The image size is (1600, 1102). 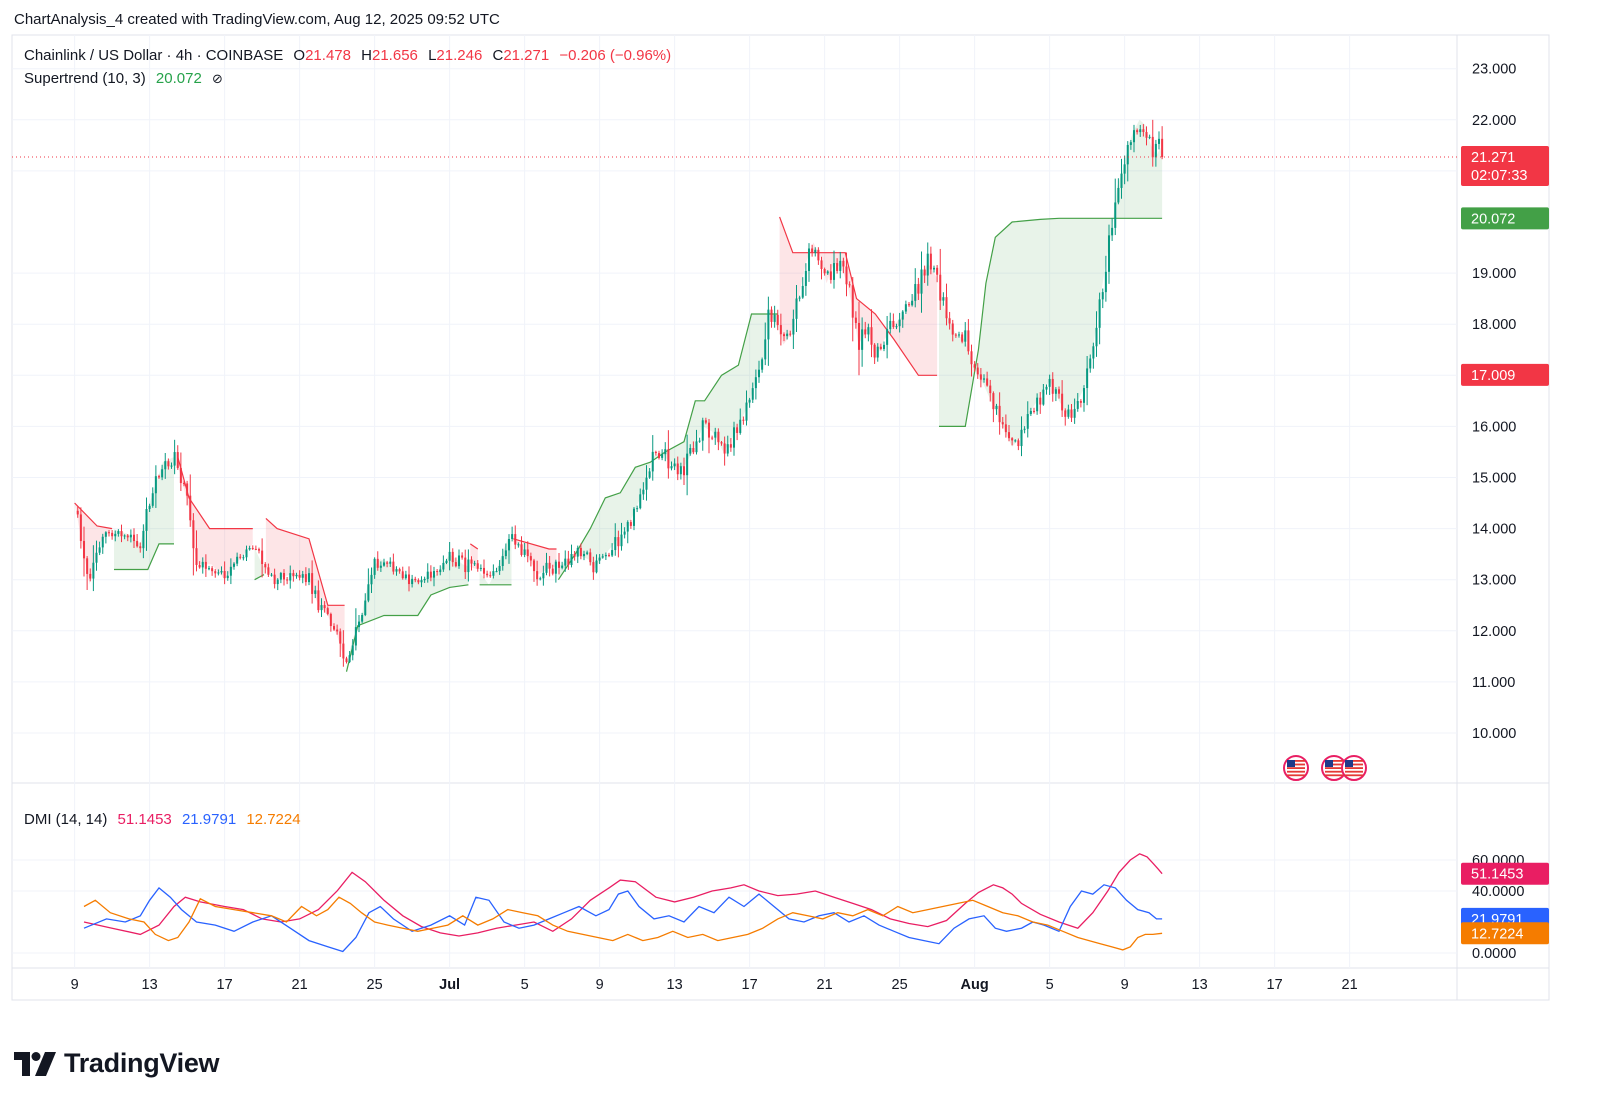 What do you see at coordinates (623, 923) in the screenshot?
I see `dmi-line-di` at bounding box center [623, 923].